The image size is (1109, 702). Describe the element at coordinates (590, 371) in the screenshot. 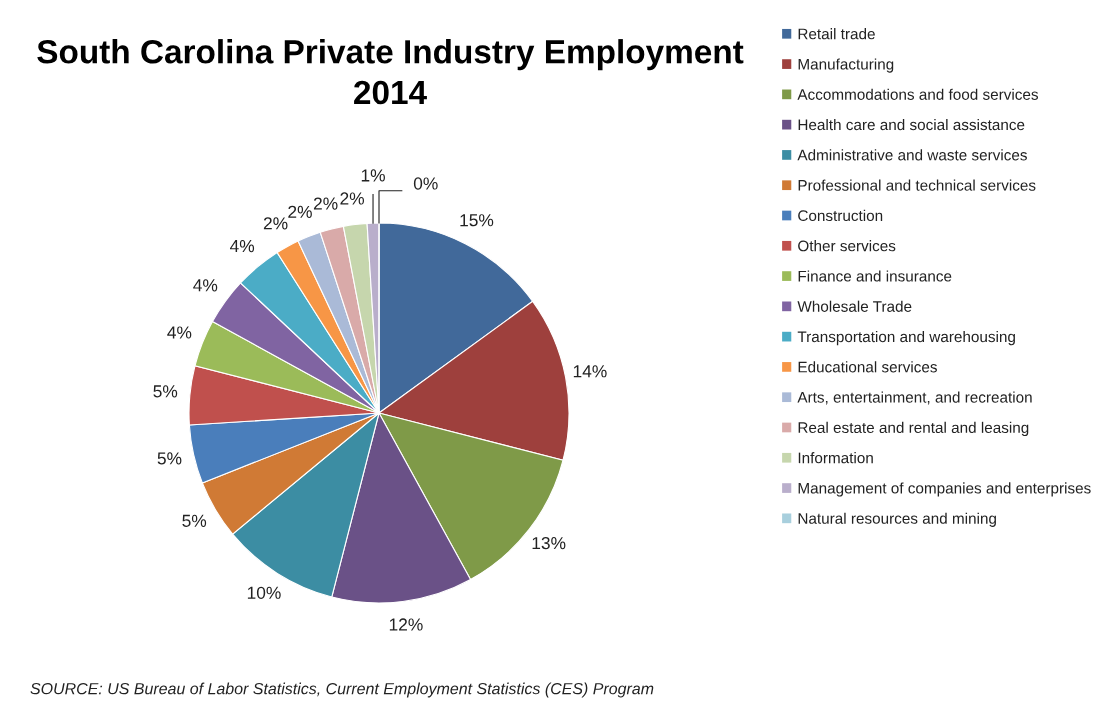

I see `data-label: 14%` at that location.